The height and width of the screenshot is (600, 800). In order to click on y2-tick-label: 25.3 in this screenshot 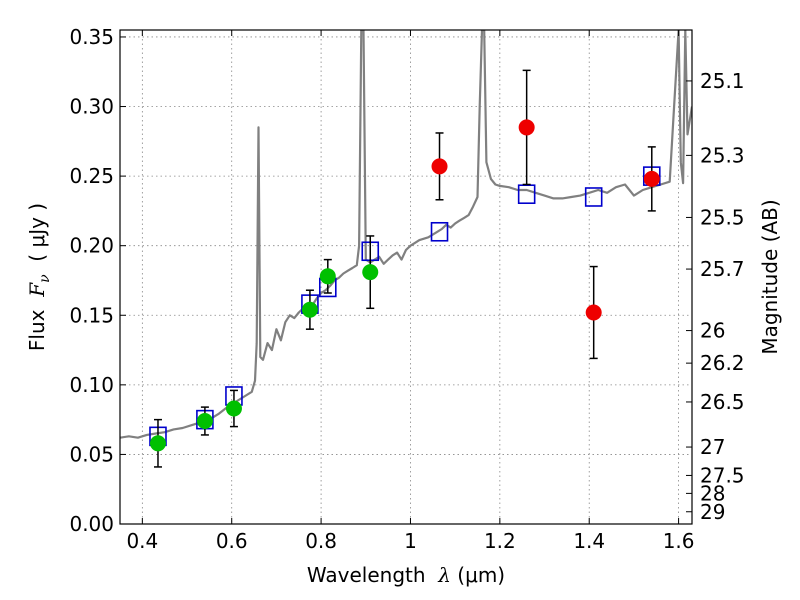, I will do `click(722, 155)`.